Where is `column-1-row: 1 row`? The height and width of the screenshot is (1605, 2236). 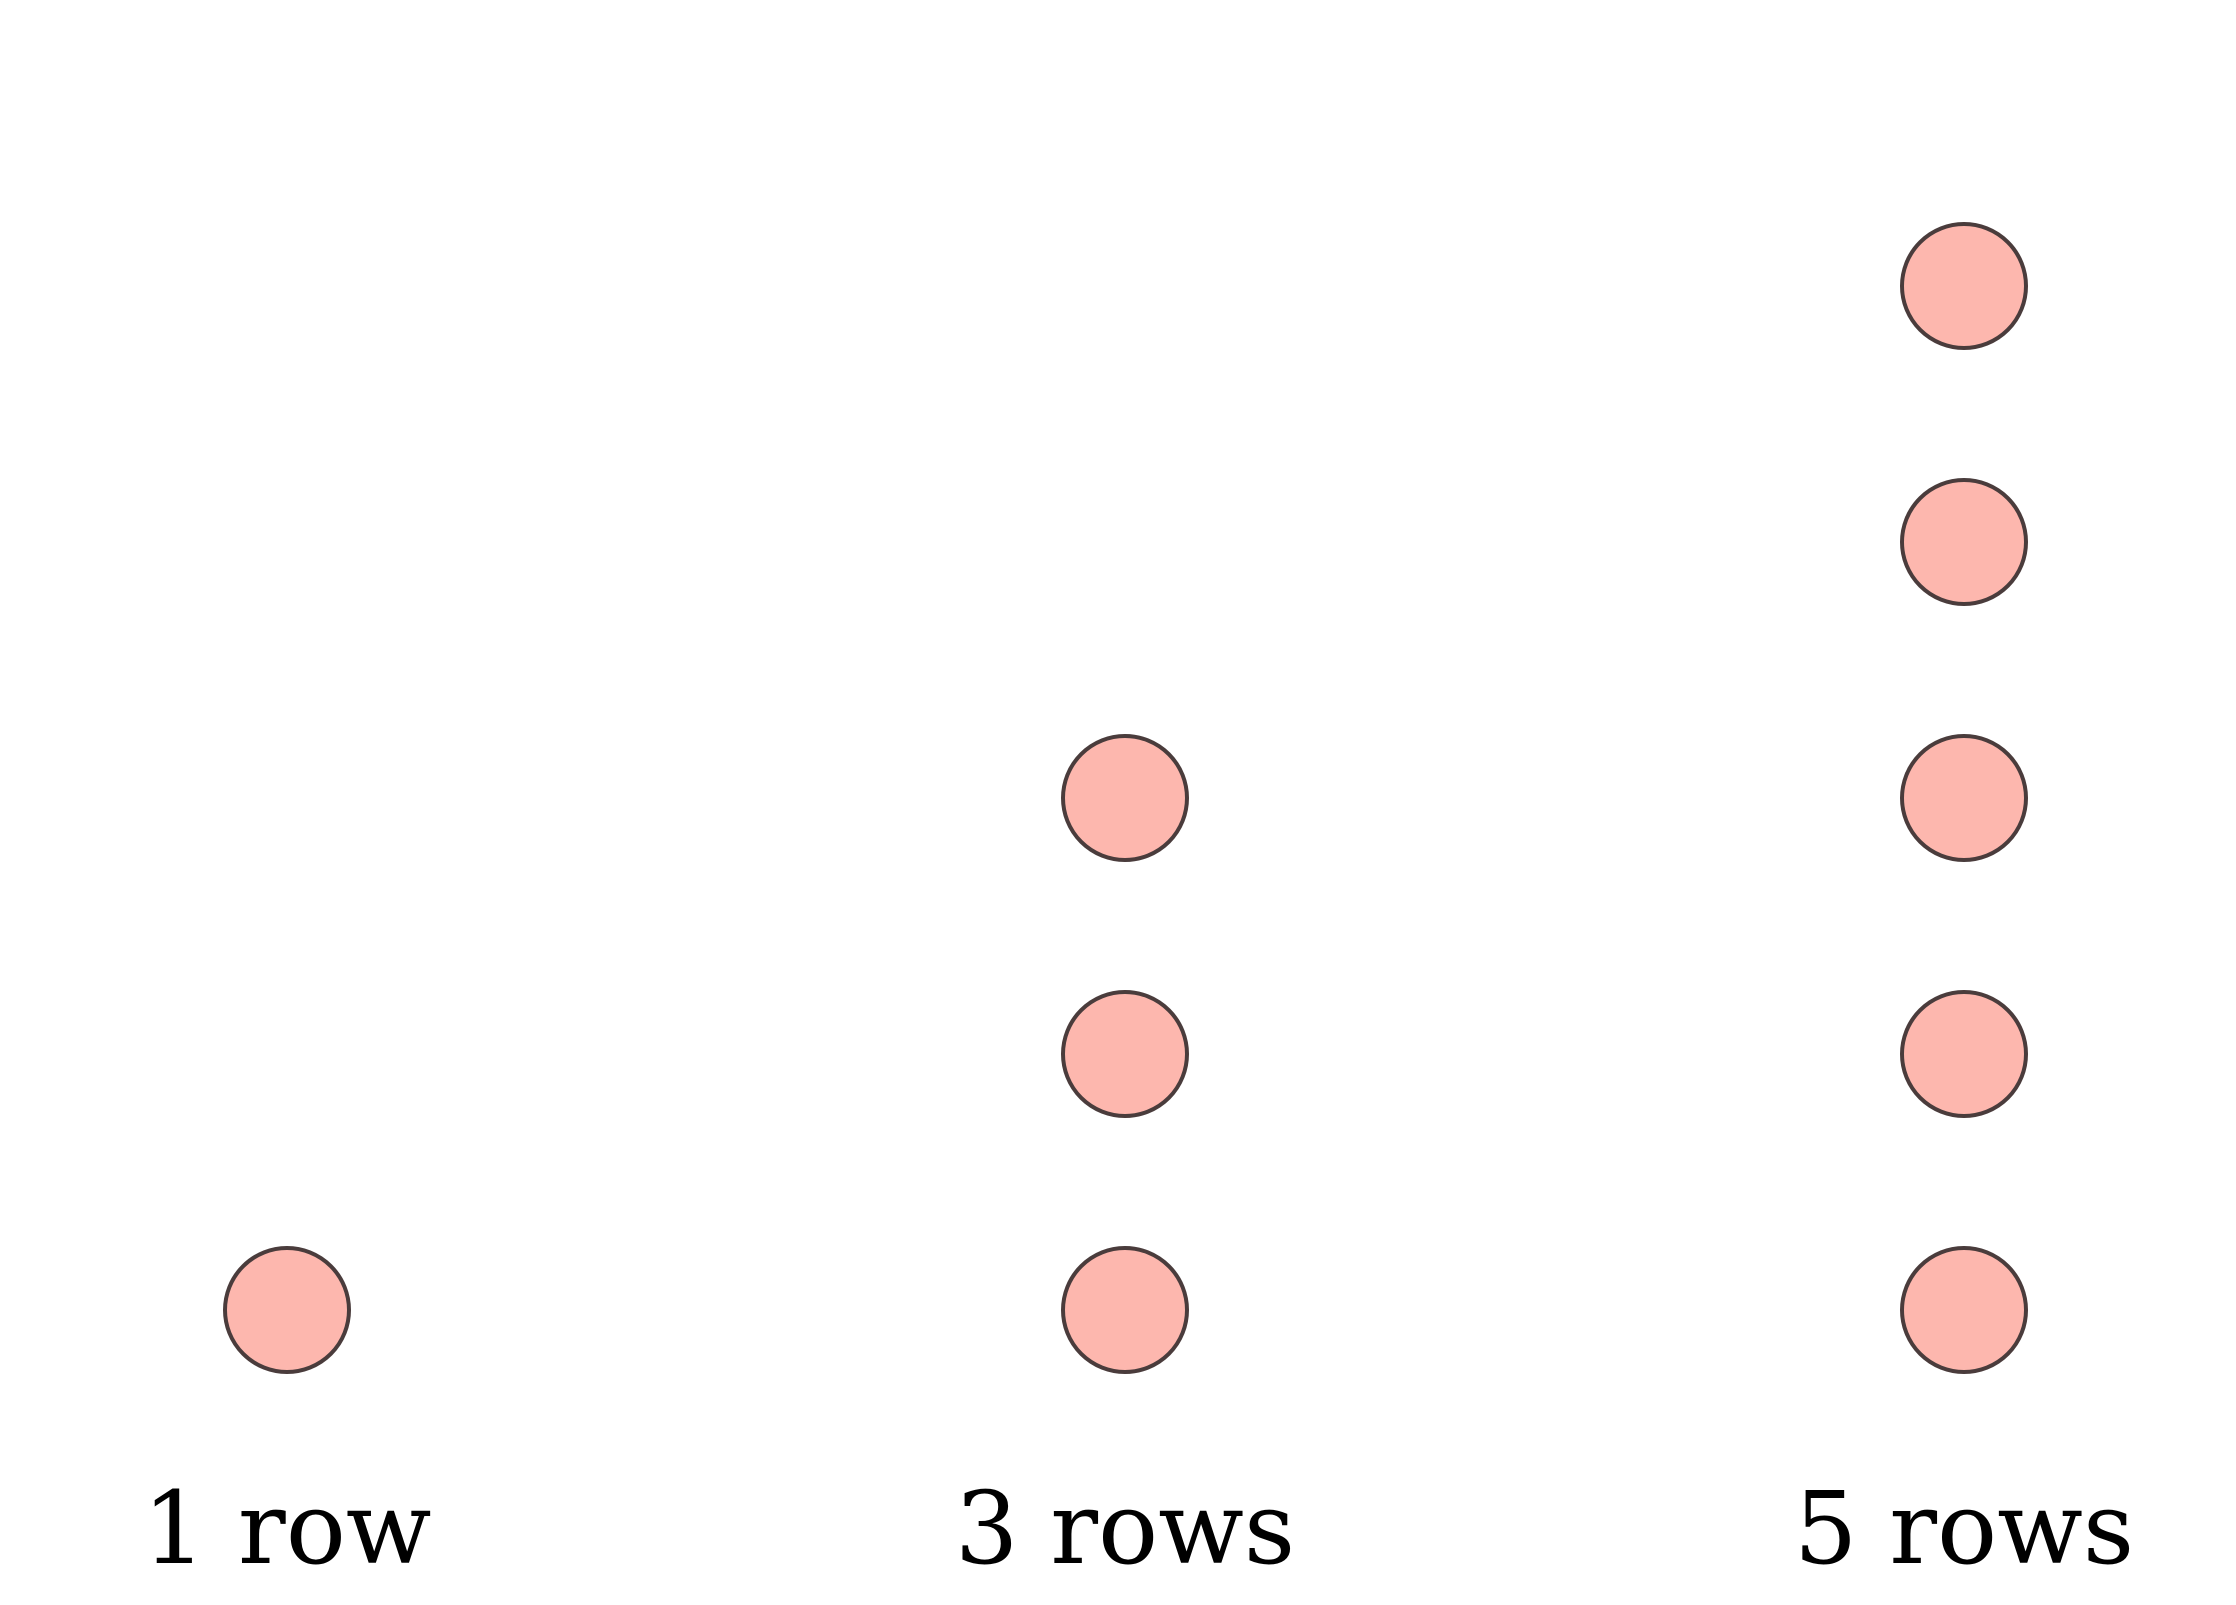 column-1-row: 1 row is located at coordinates (287, 1416).